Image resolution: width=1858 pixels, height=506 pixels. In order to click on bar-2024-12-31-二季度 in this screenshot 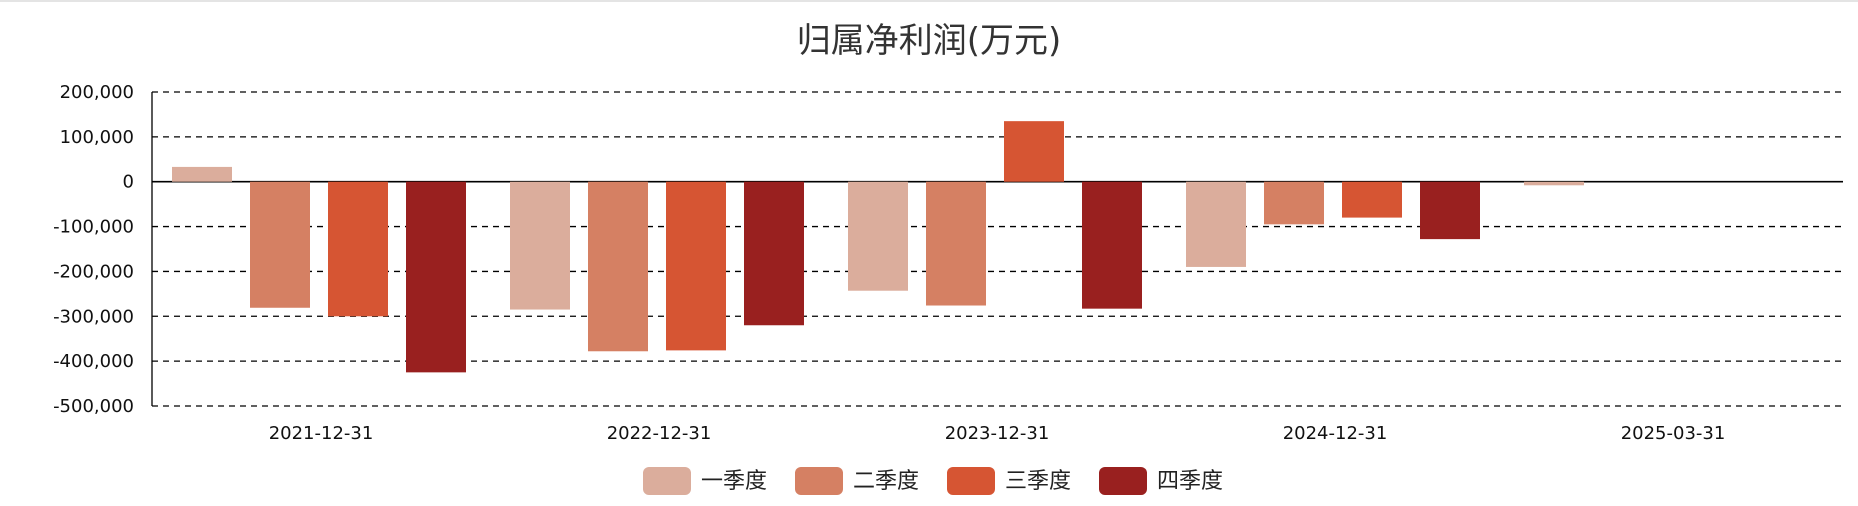, I will do `click(1294, 203)`.